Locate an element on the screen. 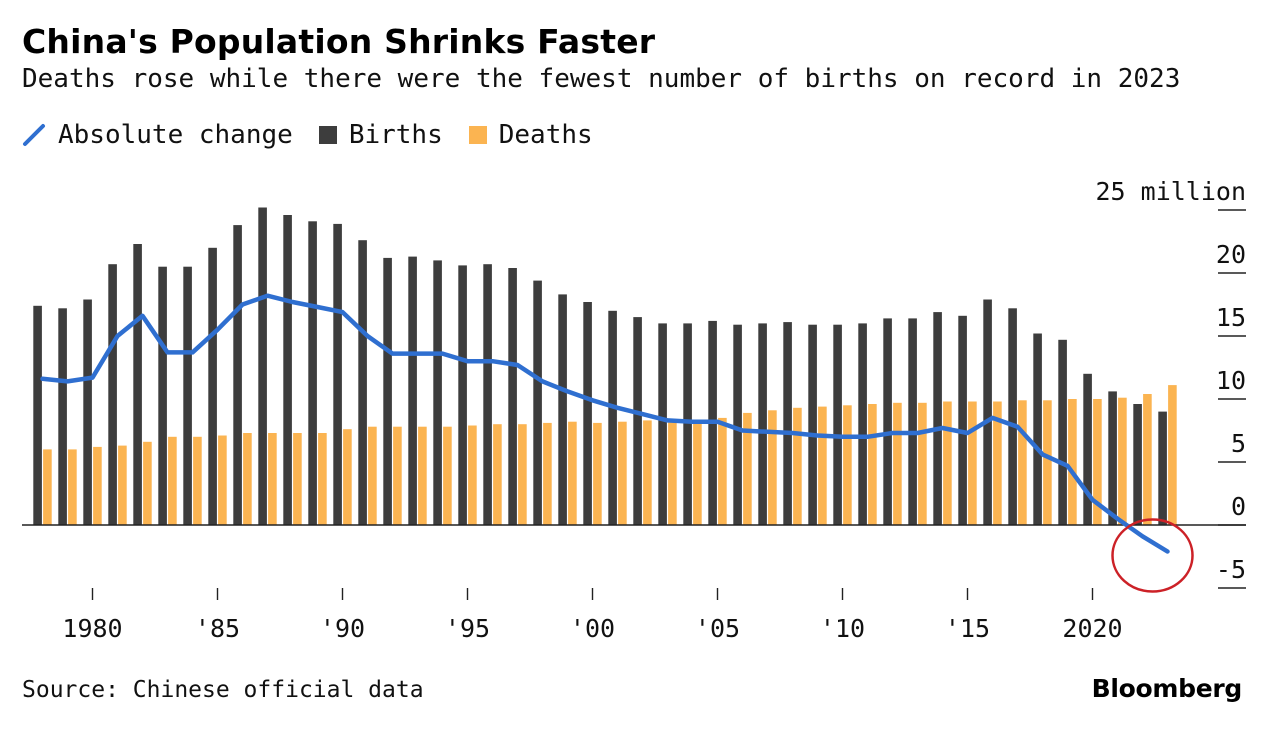  legend-item-absolute-change: Absolute change is located at coordinates (157, 135).